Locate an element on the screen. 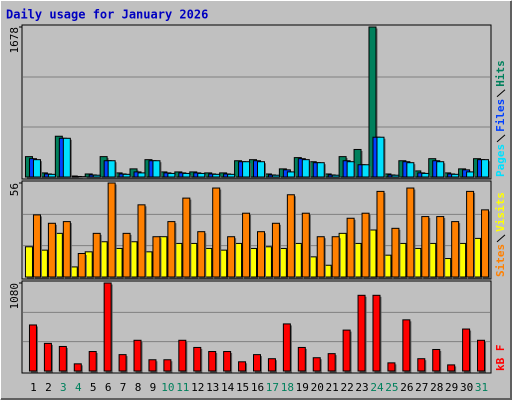 Image resolution: width=512 pixels, height=400 pixels. x-tick-label: 19 is located at coordinates (302, 387).